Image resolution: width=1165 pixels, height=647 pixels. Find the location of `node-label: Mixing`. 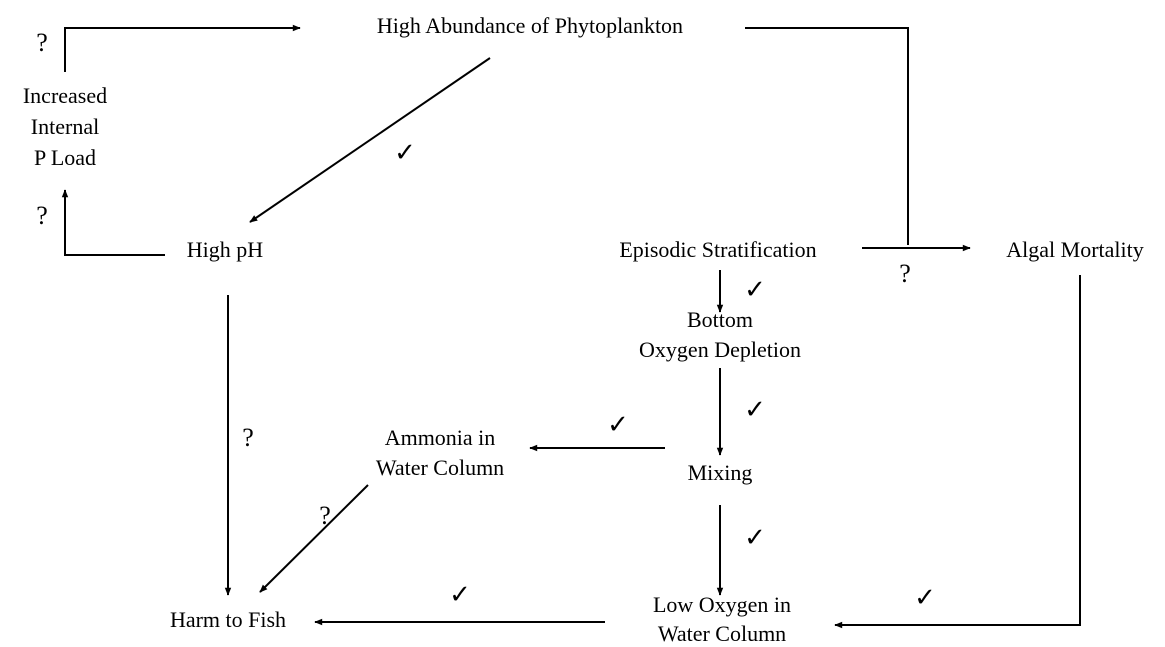

node-label: Mixing is located at coordinates (720, 472).